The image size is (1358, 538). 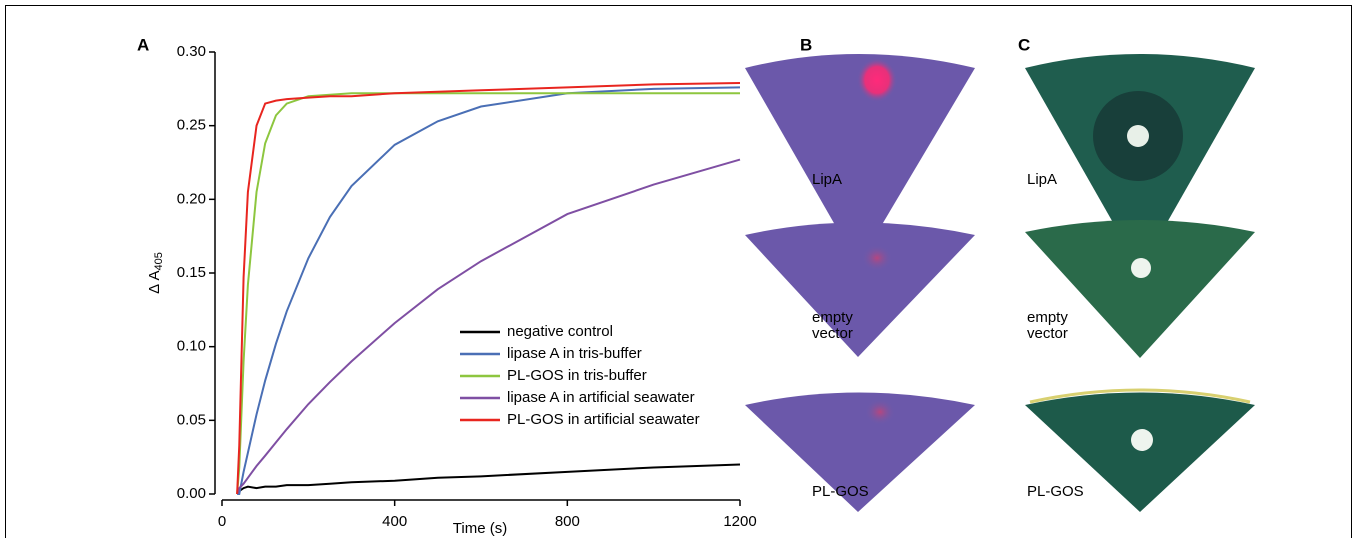 What do you see at coordinates (567, 521) in the screenshot?
I see `x-tick-label: 800` at bounding box center [567, 521].